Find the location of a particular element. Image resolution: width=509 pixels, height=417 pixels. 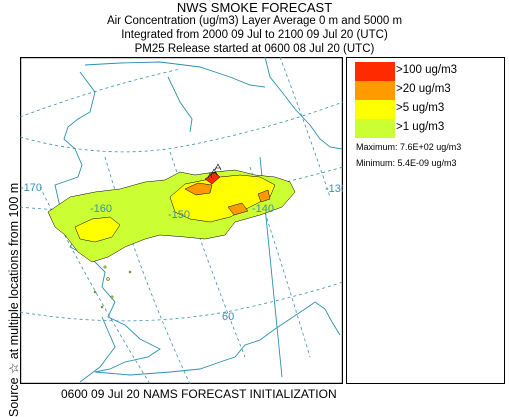

plume-gt20-b is located at coordinates (238, 209).